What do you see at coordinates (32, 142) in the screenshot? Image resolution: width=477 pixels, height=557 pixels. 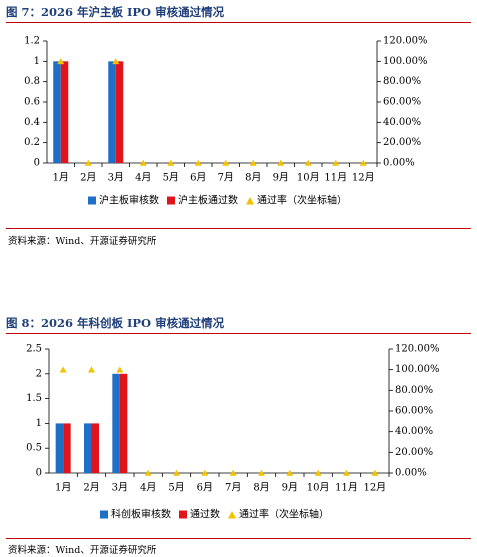 I see `y-tick-label: 0.2` at bounding box center [32, 142].